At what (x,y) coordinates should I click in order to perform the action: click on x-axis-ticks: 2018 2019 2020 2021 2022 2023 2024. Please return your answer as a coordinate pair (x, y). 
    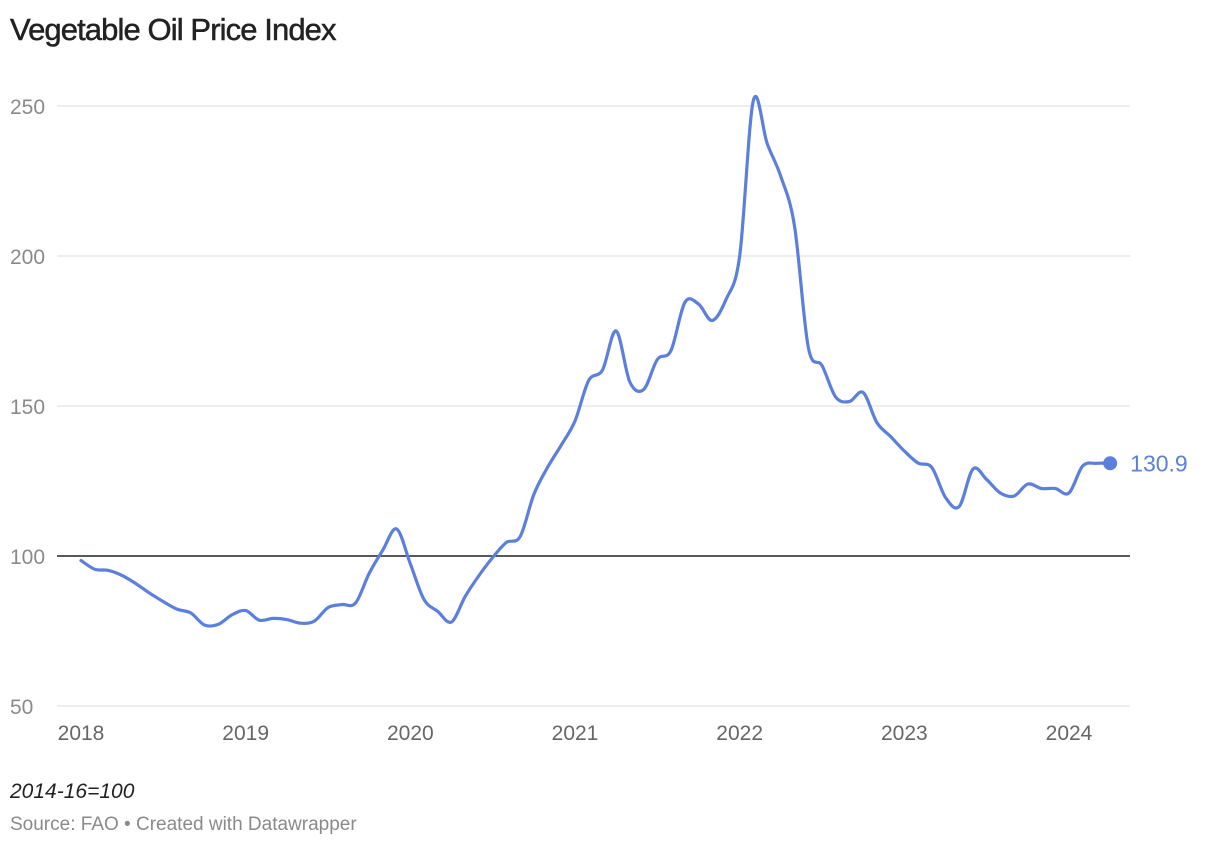
    Looking at the image, I should click on (575, 733).